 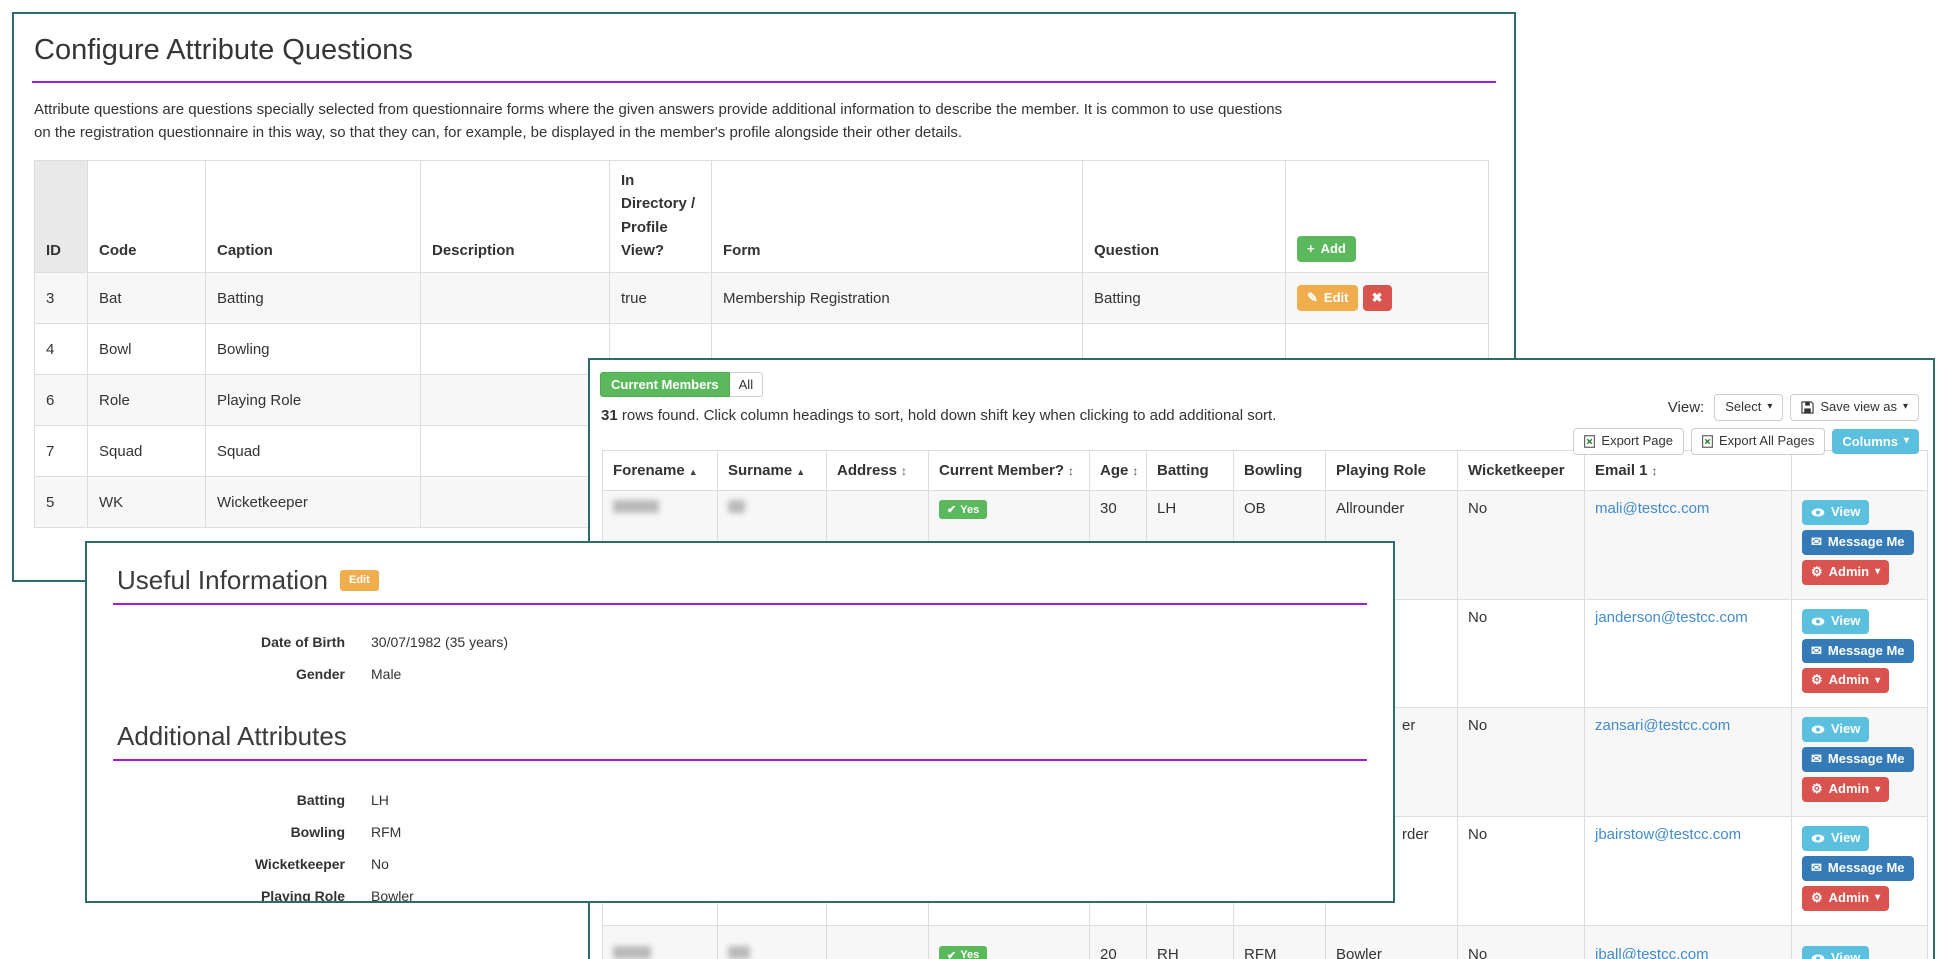 What do you see at coordinates (877, 470) in the screenshot?
I see `col-header-address: Address ↕` at bounding box center [877, 470].